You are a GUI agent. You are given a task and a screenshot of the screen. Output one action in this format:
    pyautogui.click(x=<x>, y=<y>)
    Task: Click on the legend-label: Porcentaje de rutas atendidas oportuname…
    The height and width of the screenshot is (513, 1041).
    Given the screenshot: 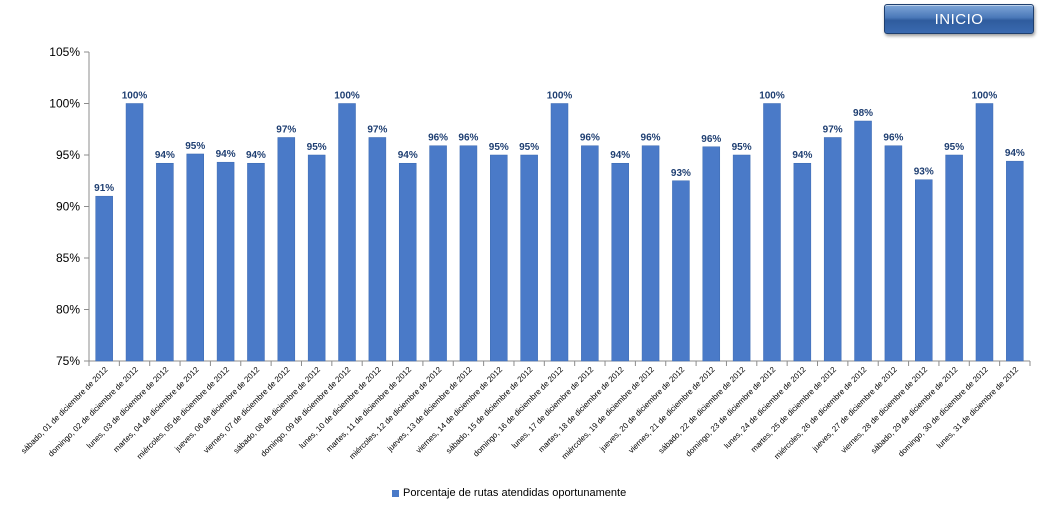 What is the action you would take?
    pyautogui.click(x=515, y=493)
    